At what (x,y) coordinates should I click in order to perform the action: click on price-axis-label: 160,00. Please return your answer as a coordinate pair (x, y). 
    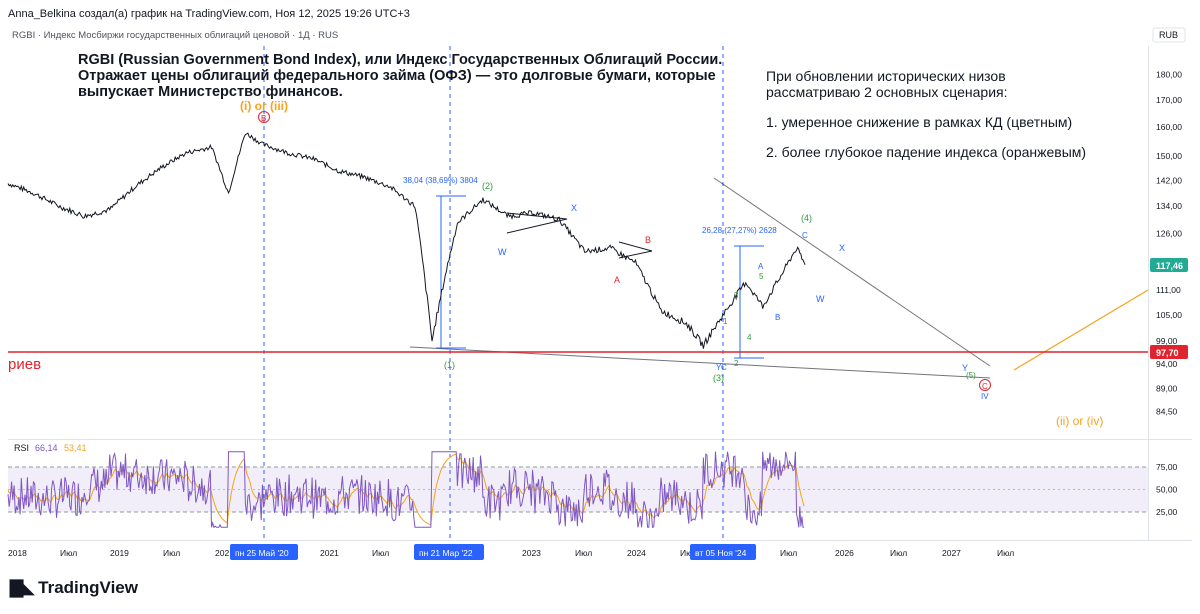
    Looking at the image, I should click on (1169, 127).